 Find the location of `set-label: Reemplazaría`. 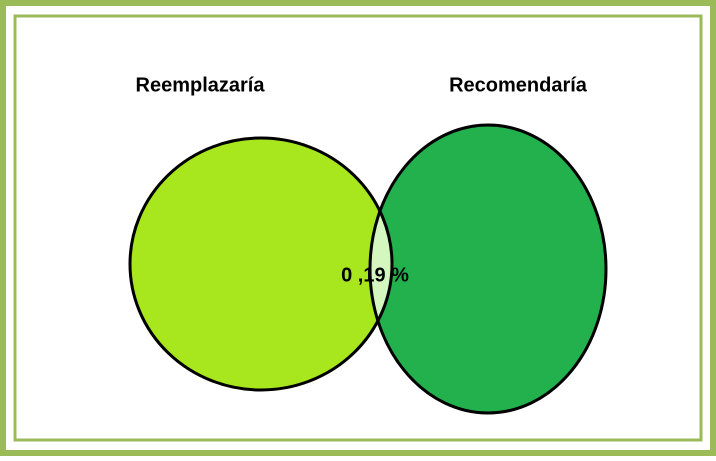

set-label: Reemplazaría is located at coordinates (201, 85).